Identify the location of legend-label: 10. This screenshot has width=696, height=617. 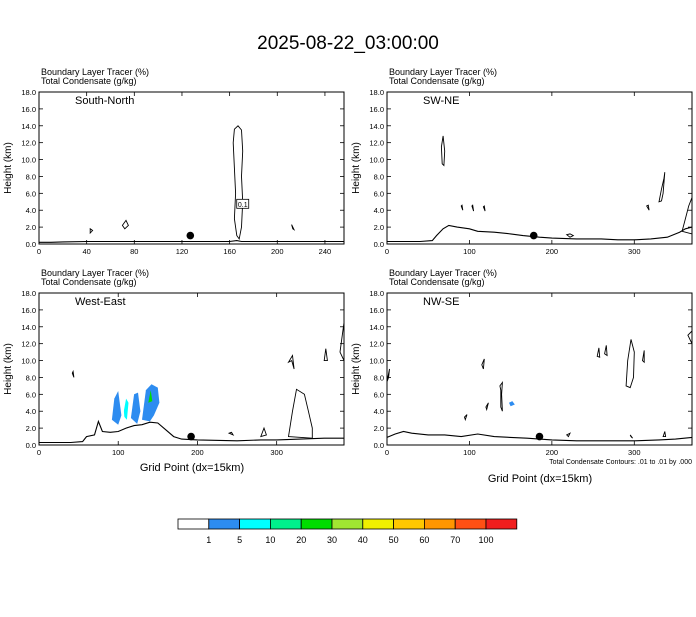
(270, 540).